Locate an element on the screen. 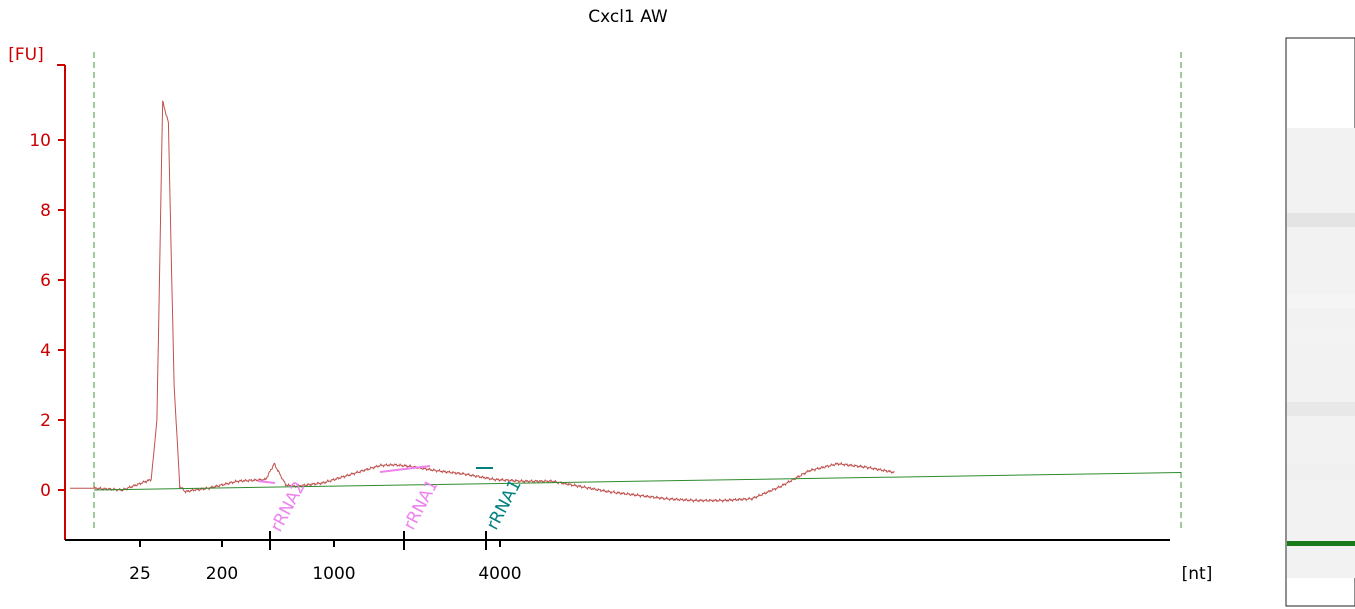  x-unit-label: [nt] is located at coordinates (1197, 574).